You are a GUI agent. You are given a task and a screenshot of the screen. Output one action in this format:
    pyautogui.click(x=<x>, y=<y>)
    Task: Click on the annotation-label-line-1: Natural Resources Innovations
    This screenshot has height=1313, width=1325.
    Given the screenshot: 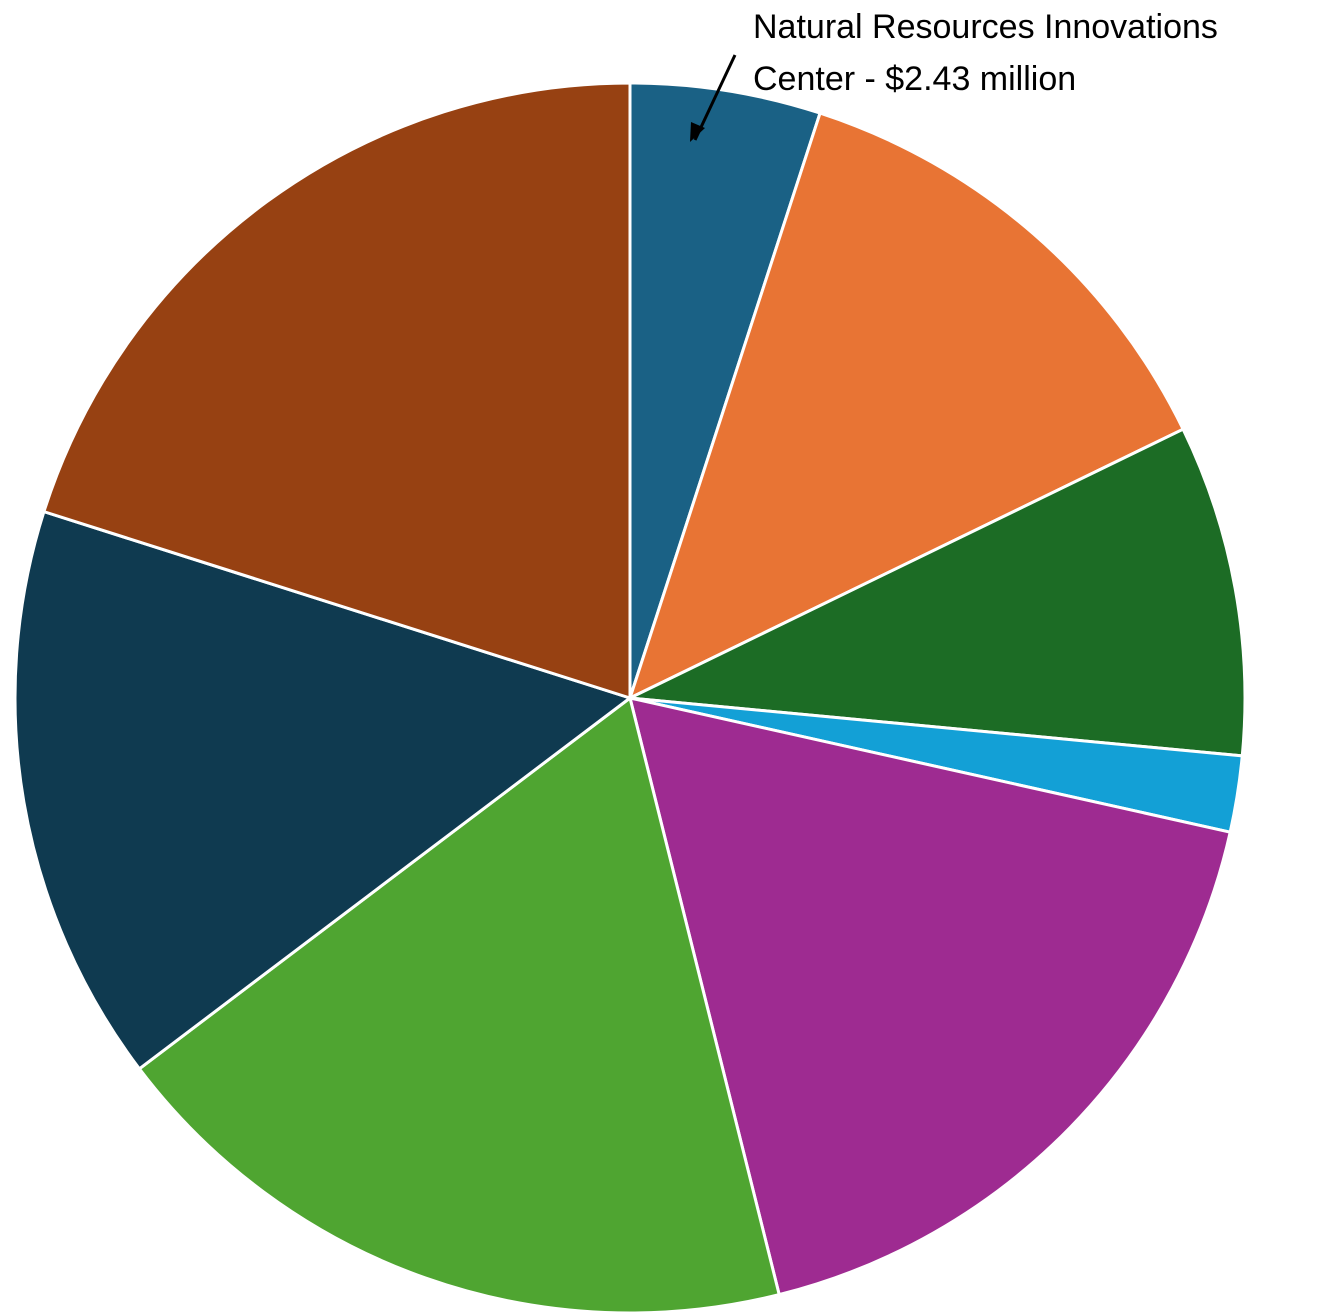 What is the action you would take?
    pyautogui.click(x=985, y=27)
    